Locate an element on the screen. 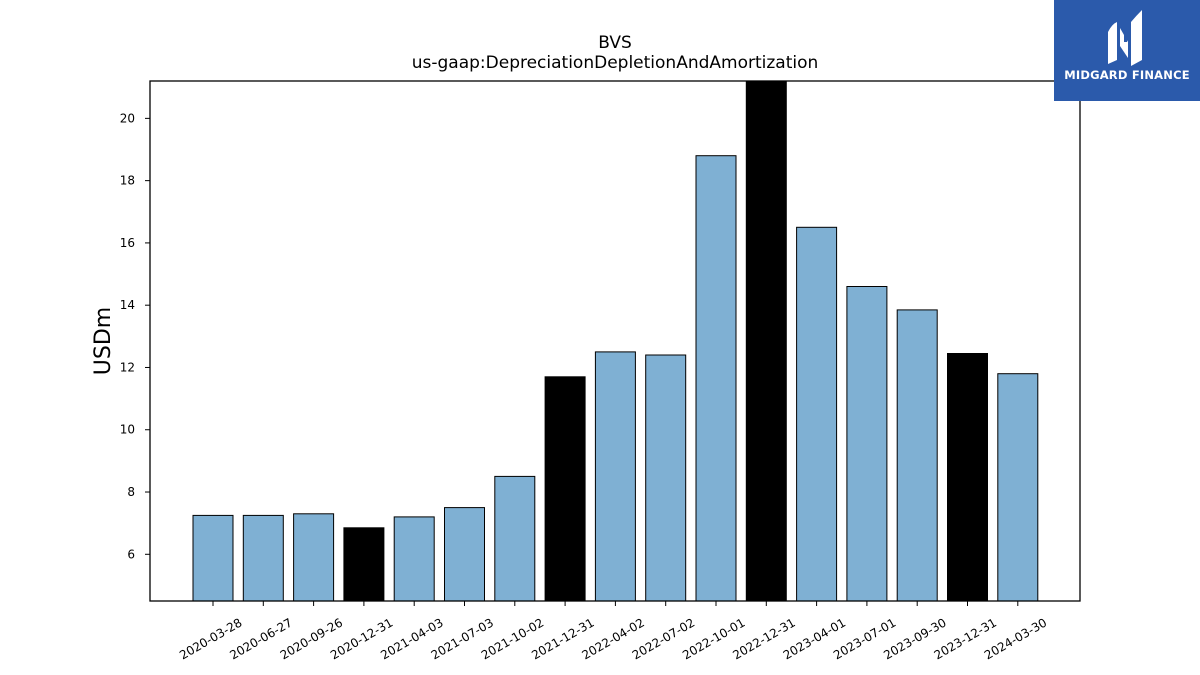 This screenshot has width=1200, height=675. y-tick-label: 8 is located at coordinates (131, 492).